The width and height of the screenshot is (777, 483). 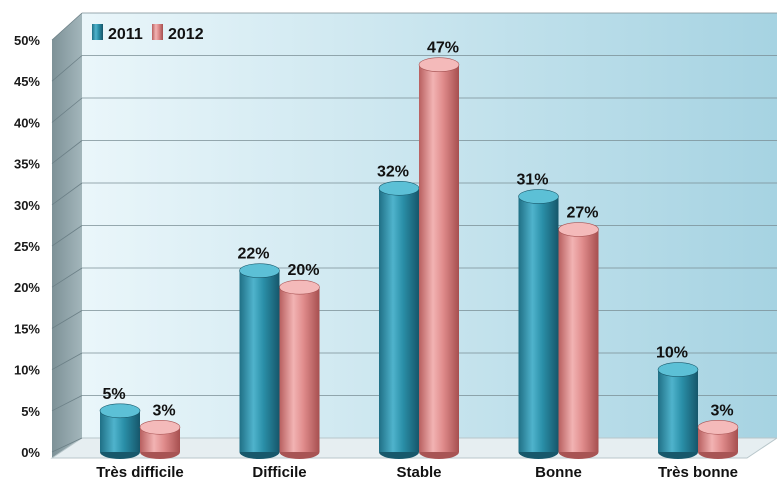 What do you see at coordinates (253, 254) in the screenshot?
I see `data-label: 22%` at bounding box center [253, 254].